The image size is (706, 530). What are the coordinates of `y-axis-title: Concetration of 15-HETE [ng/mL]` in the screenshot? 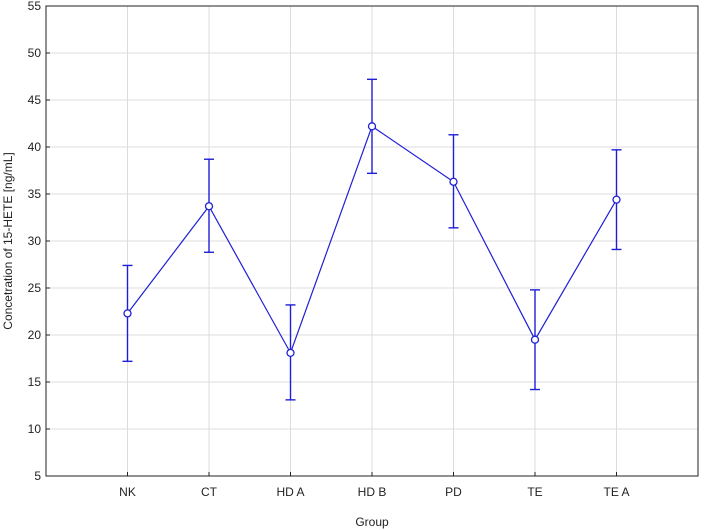 It's located at (8, 240).